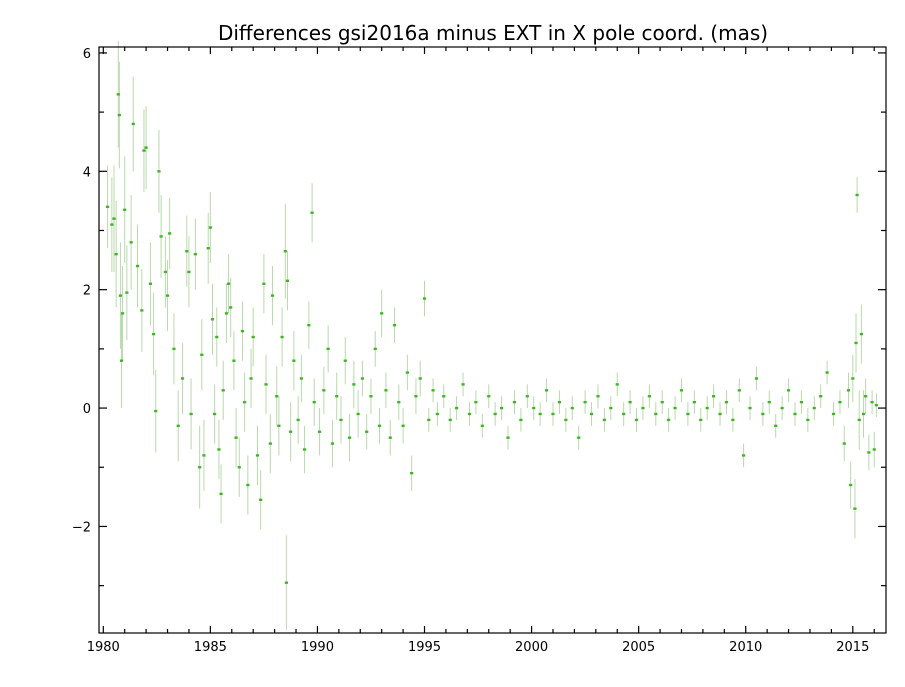 The width and height of the screenshot is (905, 687). I want to click on y-tick-label: 6, so click(87, 54).